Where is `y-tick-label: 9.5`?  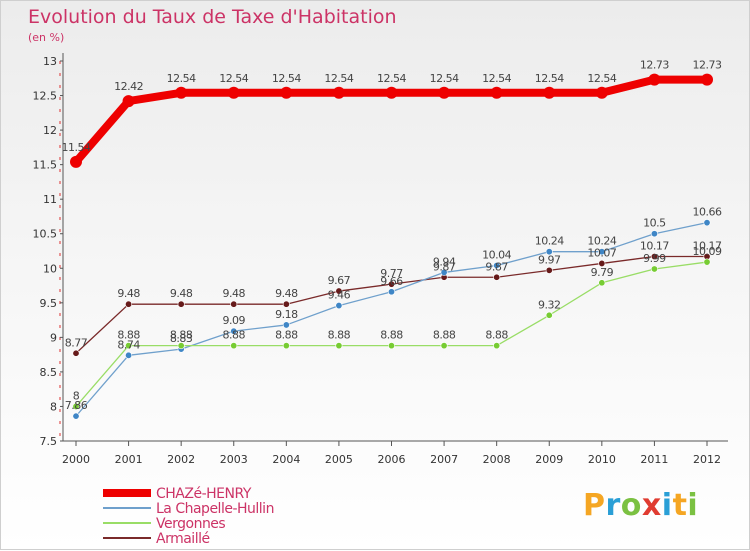 y-tick-label: 9.5 is located at coordinates (49, 303).